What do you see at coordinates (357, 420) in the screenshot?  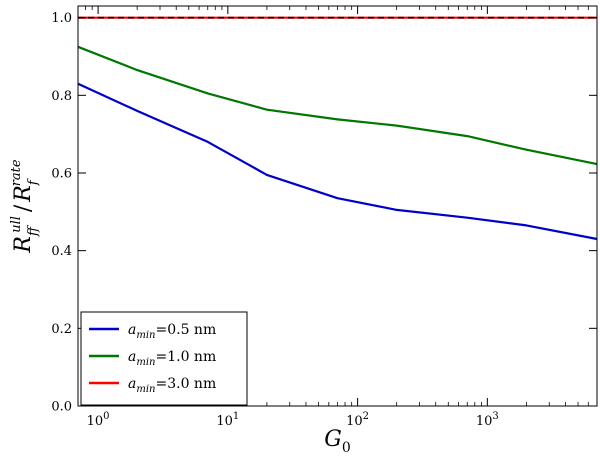 I see `x-tick-label: 10²` at bounding box center [357, 420].